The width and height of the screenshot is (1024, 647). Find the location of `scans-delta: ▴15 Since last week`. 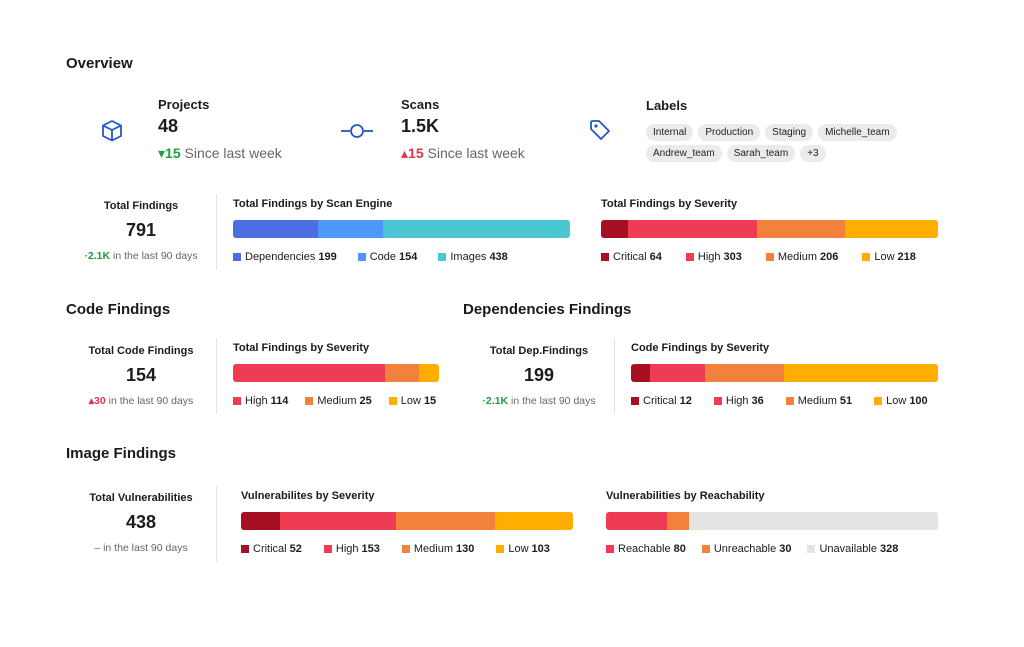

scans-delta: ▴15 Since last week is located at coordinates (463, 153).